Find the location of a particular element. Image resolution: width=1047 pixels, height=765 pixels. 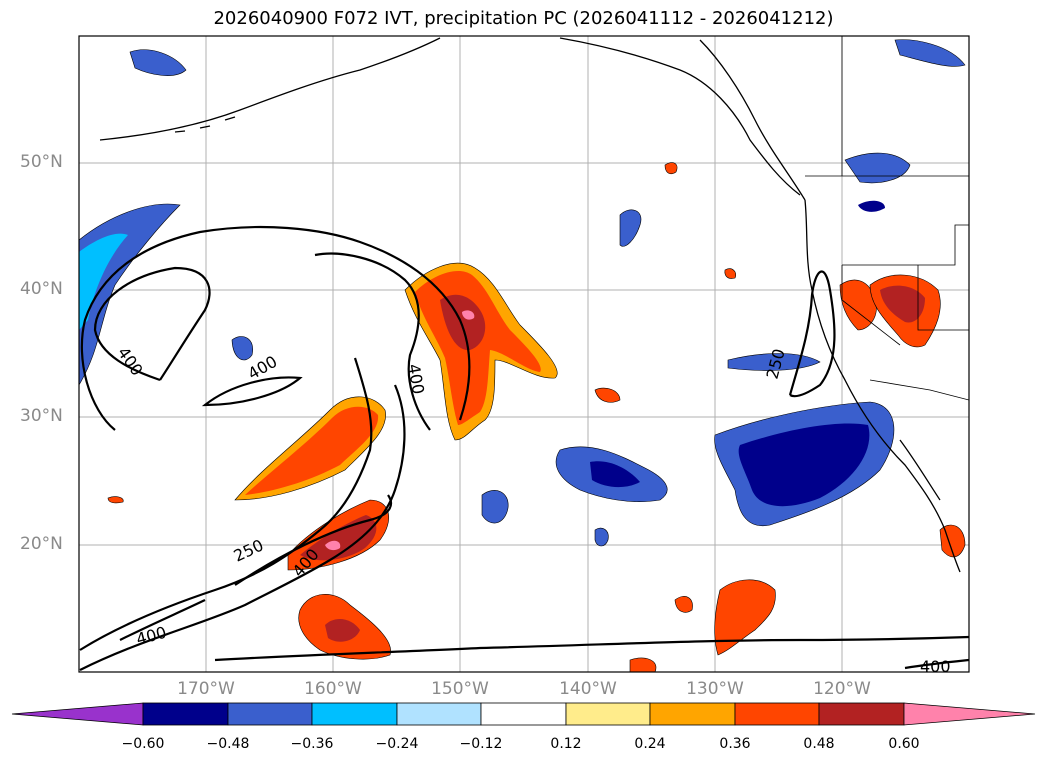

pos-region-small-e is located at coordinates (643, 664).